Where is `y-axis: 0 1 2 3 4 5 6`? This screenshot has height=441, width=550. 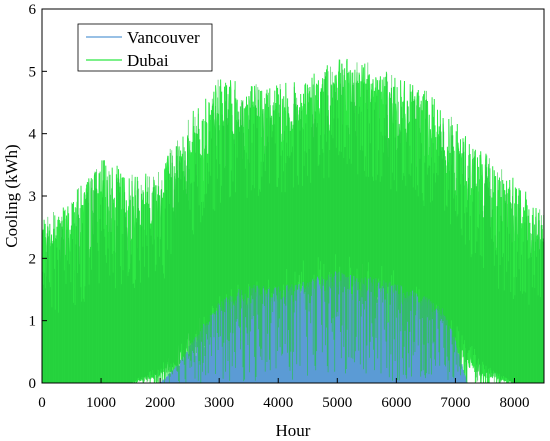
y-axis: 0 1 2 3 4 5 6 is located at coordinates (38, 197).